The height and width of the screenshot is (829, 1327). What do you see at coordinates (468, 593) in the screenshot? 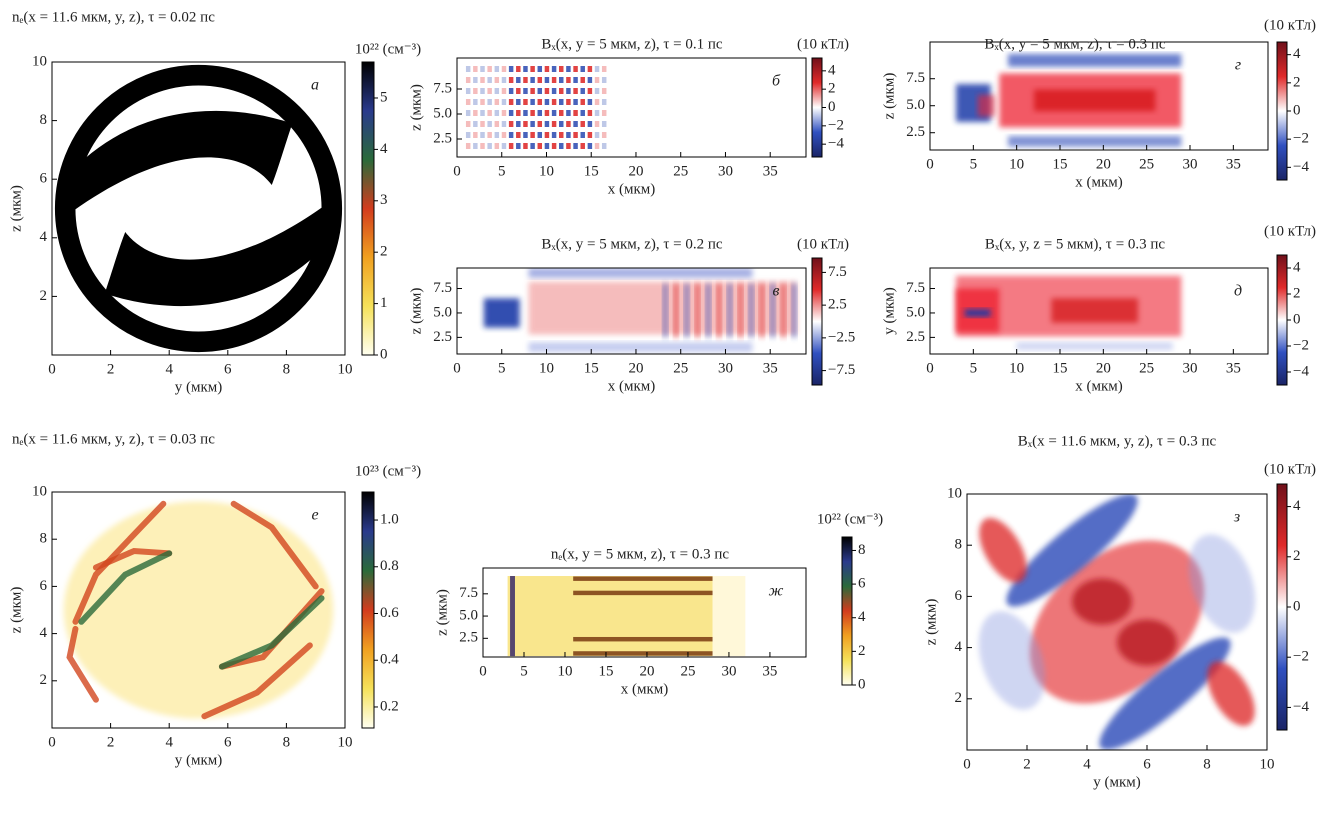
I see `y-tick-label: 7.5` at bounding box center [468, 593].